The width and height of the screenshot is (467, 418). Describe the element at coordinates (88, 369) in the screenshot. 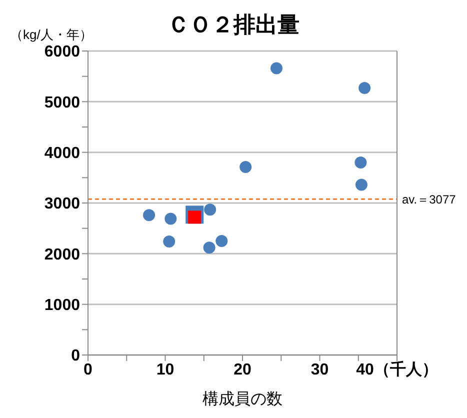

I see `x-tick-label: 0` at that location.